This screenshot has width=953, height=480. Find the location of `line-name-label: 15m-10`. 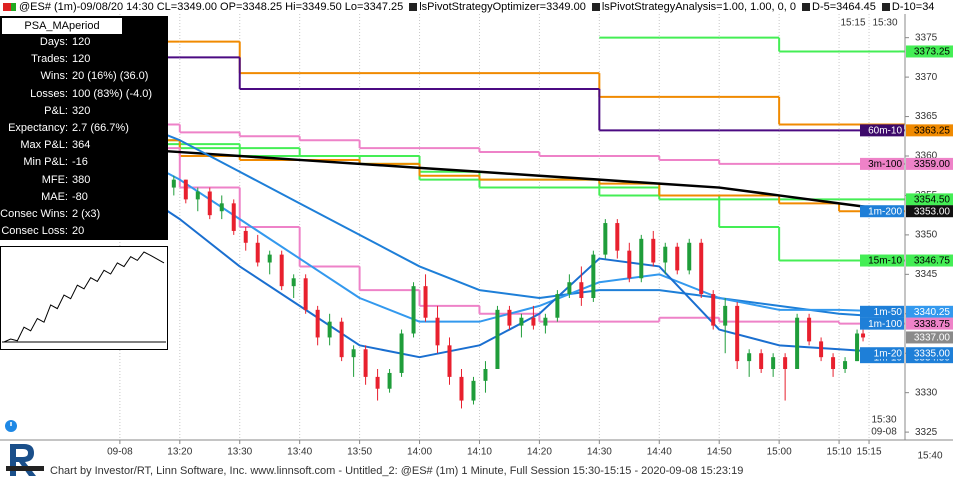

line-name-label: 15m-10 is located at coordinates (885, 261).